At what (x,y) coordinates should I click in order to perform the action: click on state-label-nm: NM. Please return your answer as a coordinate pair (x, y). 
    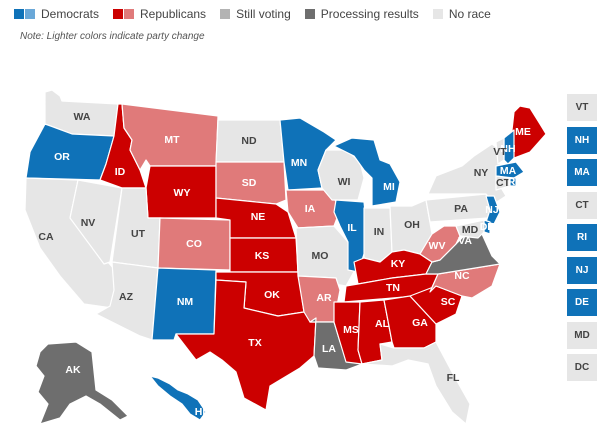
    Looking at the image, I should click on (185, 302).